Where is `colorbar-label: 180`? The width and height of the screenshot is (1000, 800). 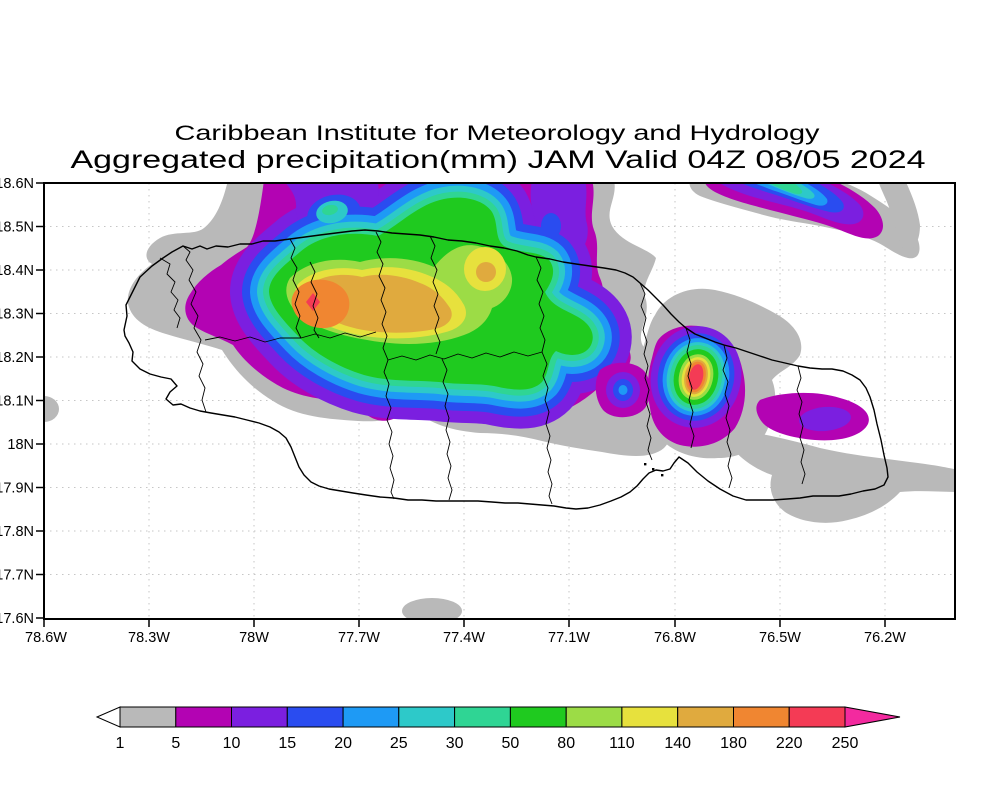
colorbar-label: 180 is located at coordinates (733, 743).